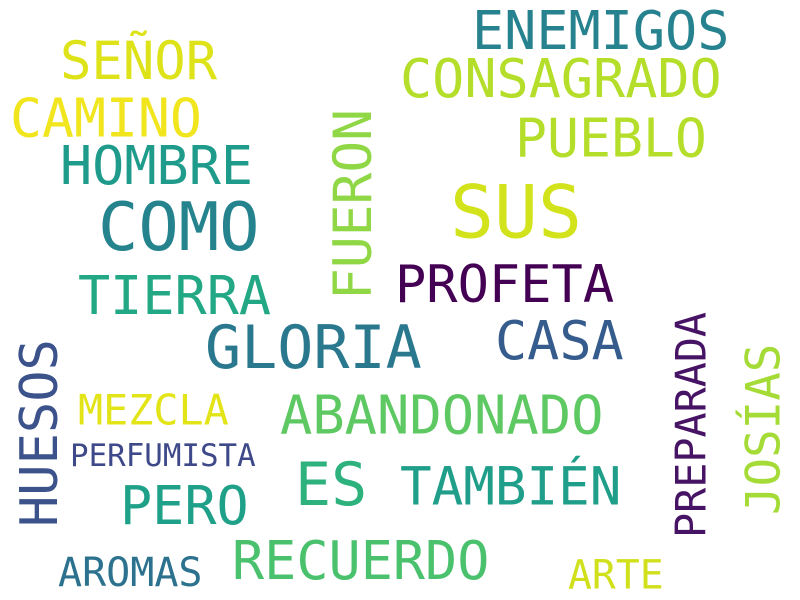  I want to click on word-arte: ARTE, so click(616, 576).